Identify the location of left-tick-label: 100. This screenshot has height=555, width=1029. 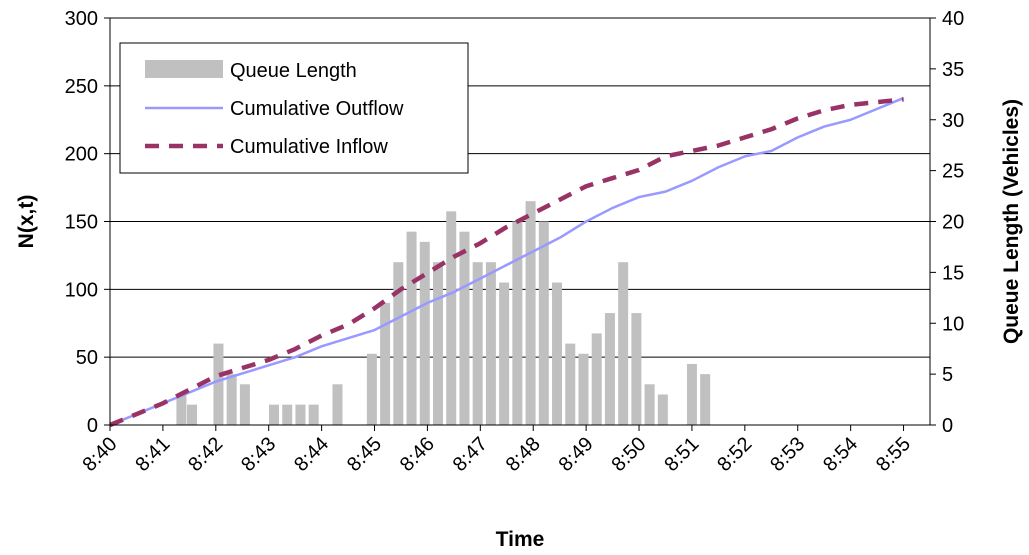
(81, 290).